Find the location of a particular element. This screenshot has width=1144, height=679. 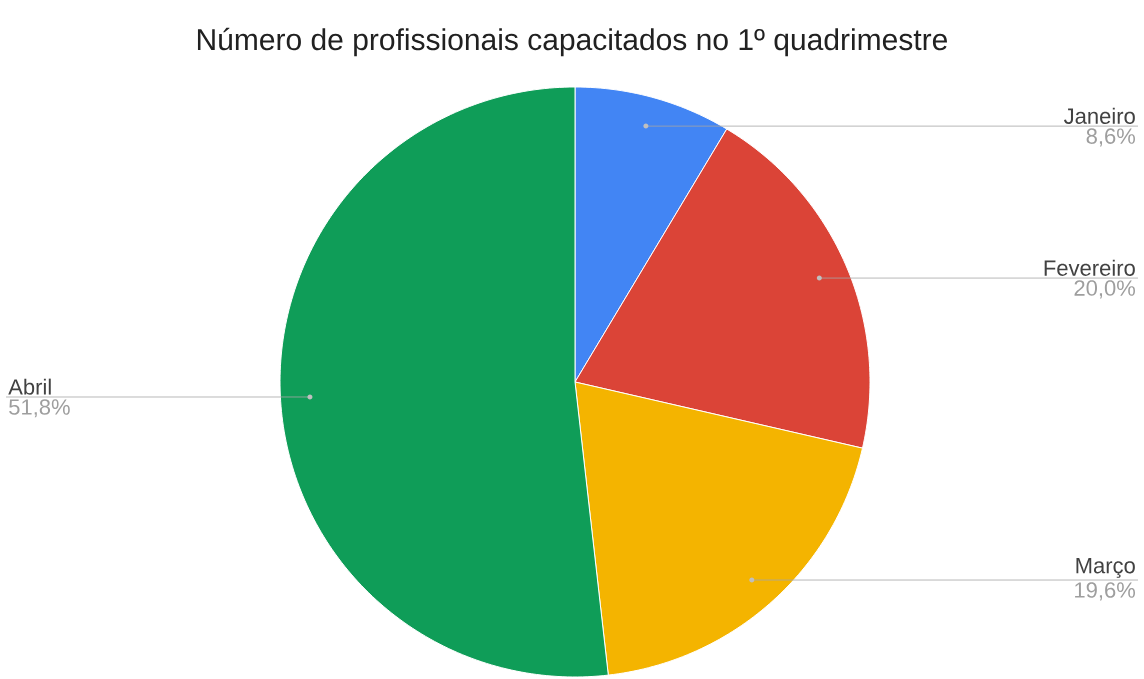

data-label: 51,8% is located at coordinates (39, 408).